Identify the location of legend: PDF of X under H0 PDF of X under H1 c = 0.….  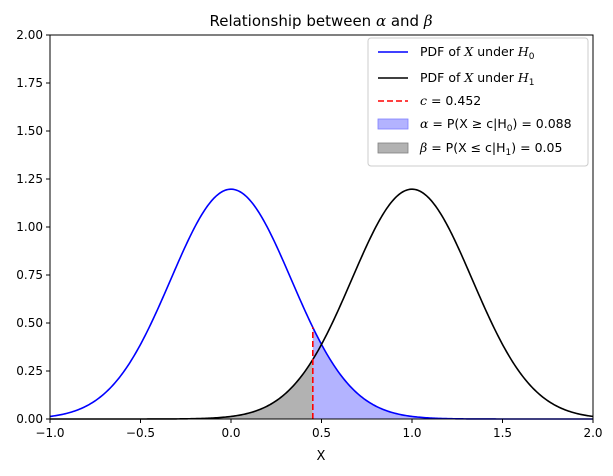
(478, 102).